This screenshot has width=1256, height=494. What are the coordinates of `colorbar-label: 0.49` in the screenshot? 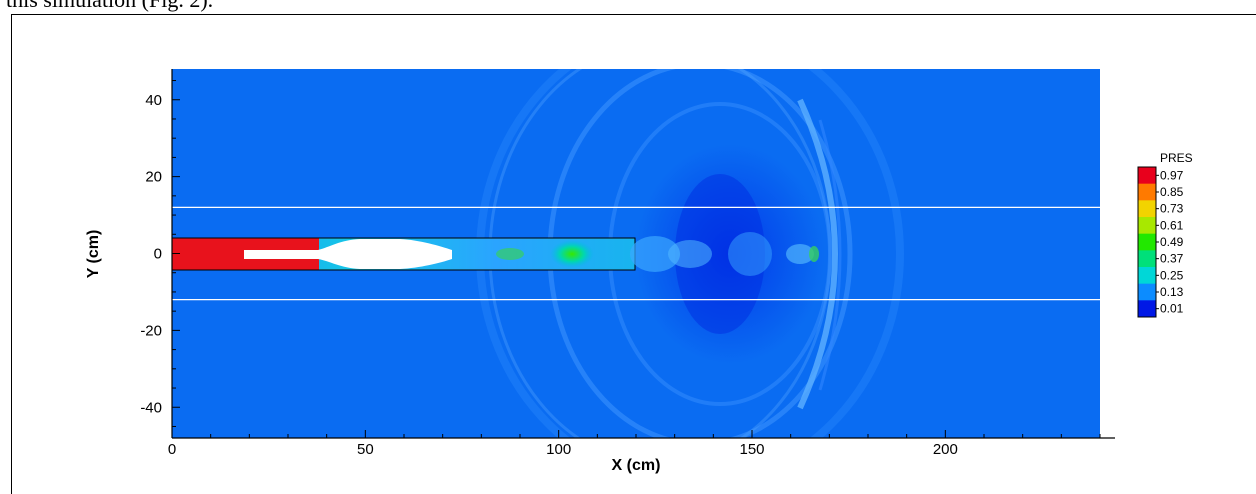 It's located at (1172, 242).